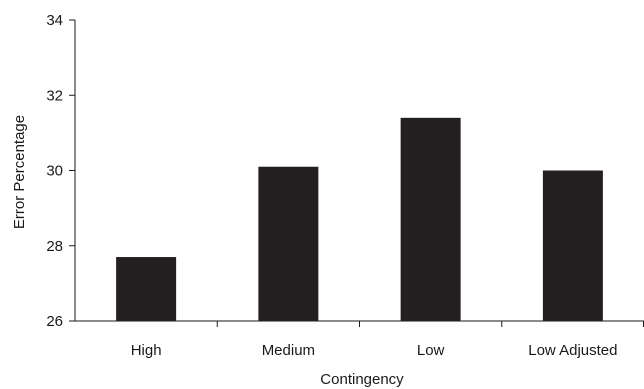 The image size is (644, 389). I want to click on bar-medium, so click(288, 243).